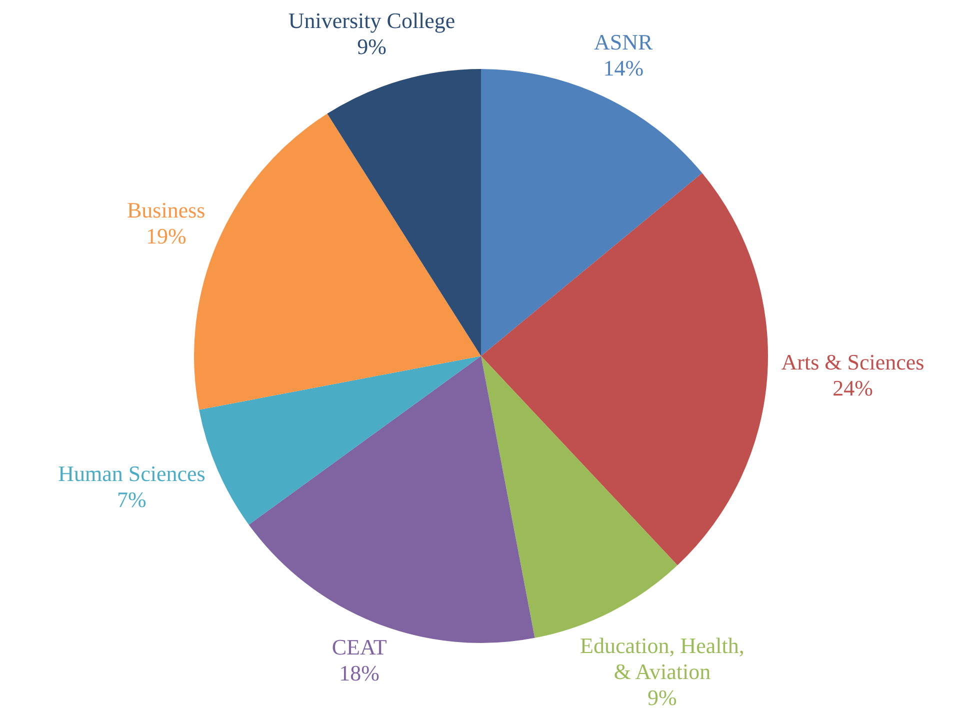 Image resolution: width=971 pixels, height=714 pixels. What do you see at coordinates (360, 647) in the screenshot?
I see `slice-label: CEAT` at bounding box center [360, 647].